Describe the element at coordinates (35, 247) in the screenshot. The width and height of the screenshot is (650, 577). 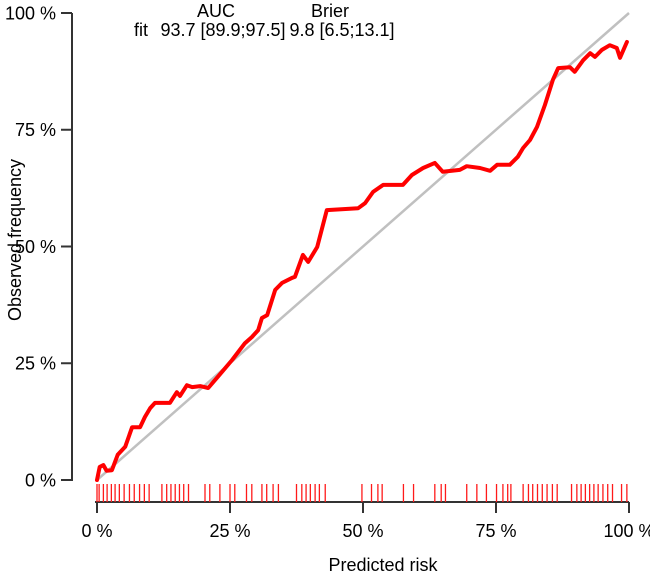
I see `y-tick-label: 50 %` at that location.